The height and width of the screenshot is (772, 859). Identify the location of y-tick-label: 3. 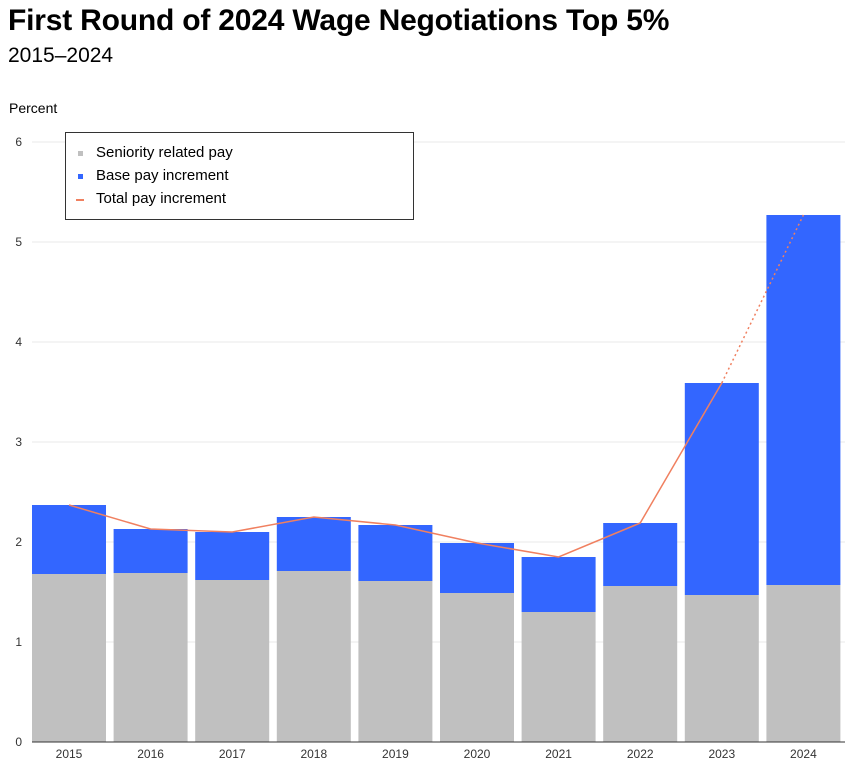
(18, 442).